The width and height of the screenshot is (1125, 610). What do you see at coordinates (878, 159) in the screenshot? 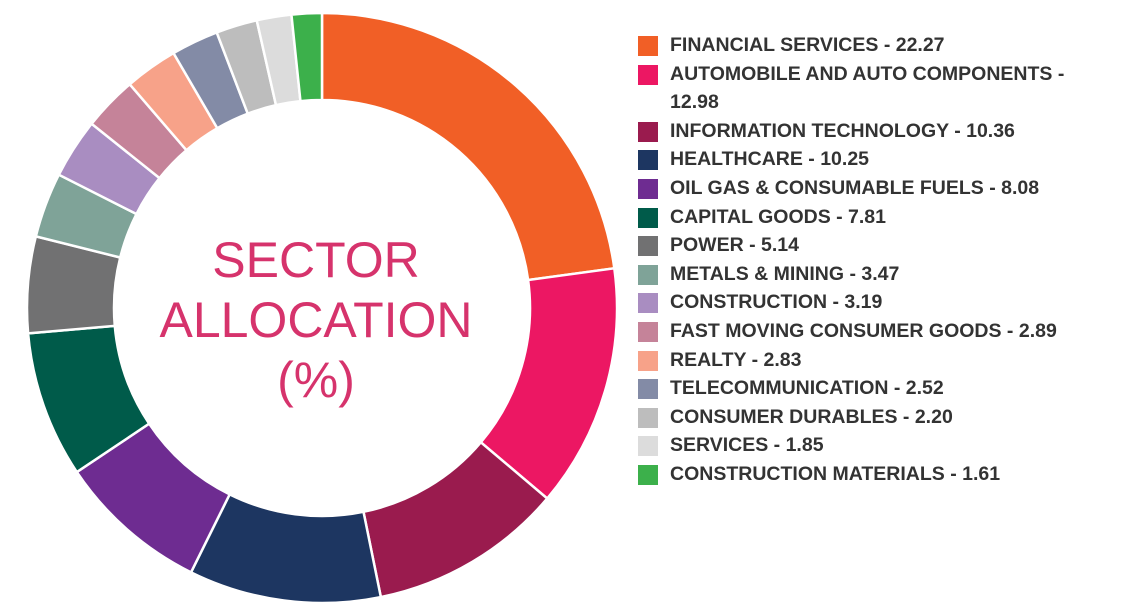
I see `legend-item: HEALTHCARE - 10.25` at bounding box center [878, 159].